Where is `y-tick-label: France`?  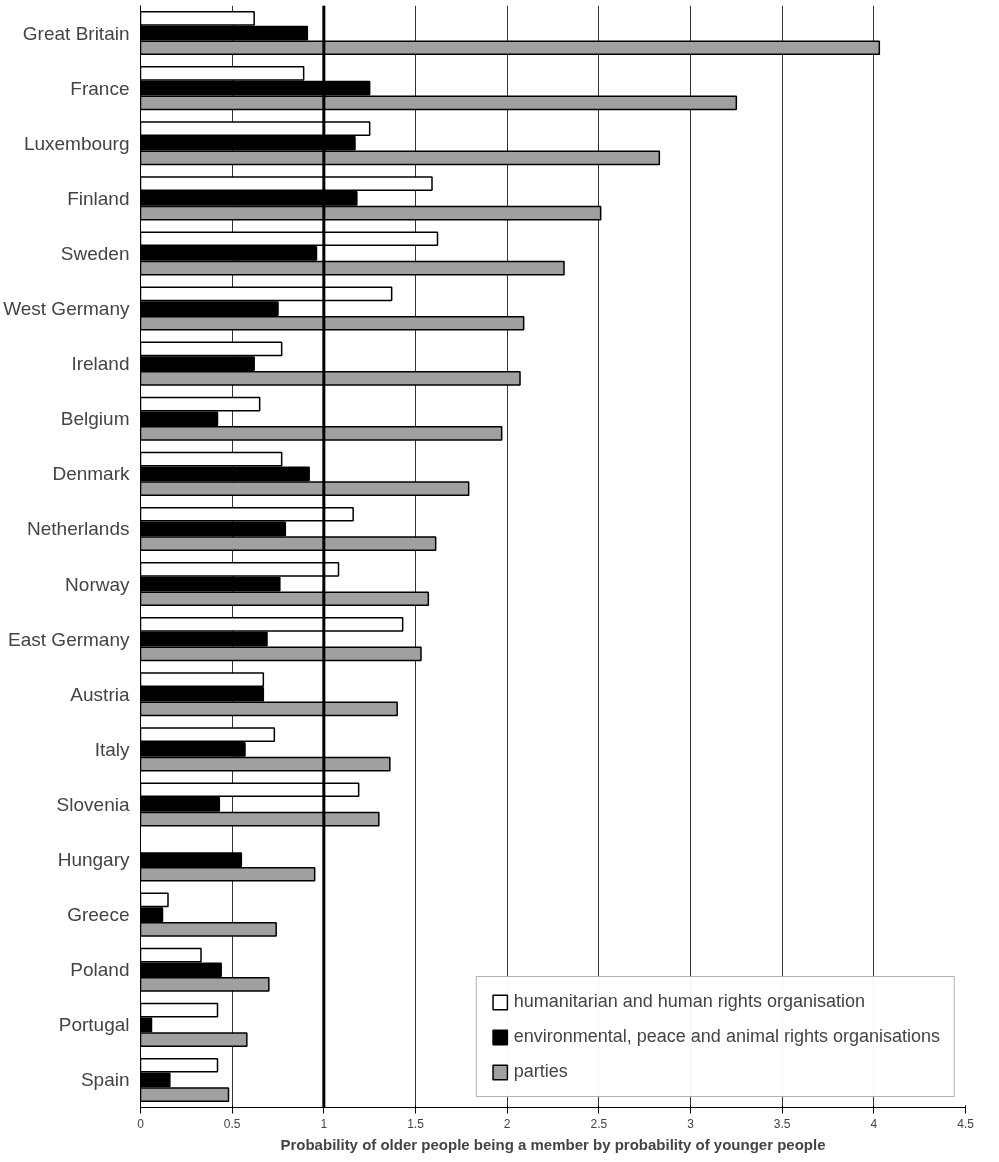 y-tick-label: France is located at coordinates (100, 88).